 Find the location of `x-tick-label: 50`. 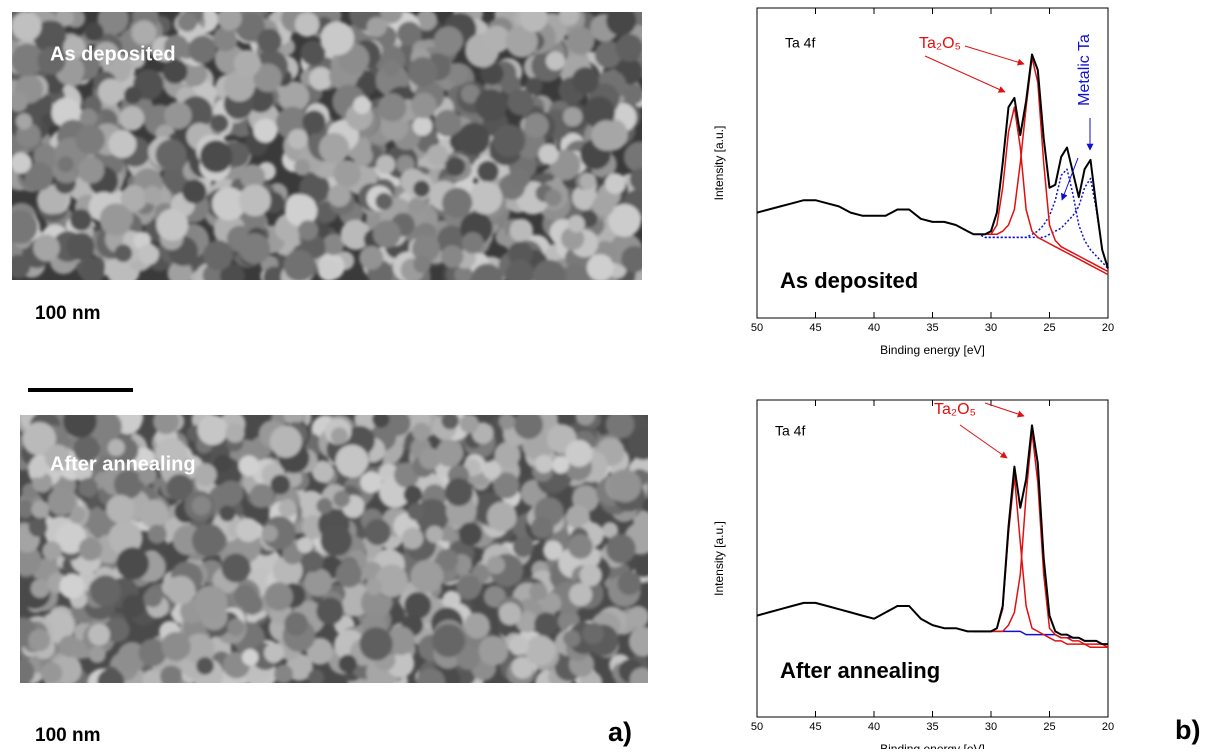

x-tick-label: 50 is located at coordinates (757, 727).